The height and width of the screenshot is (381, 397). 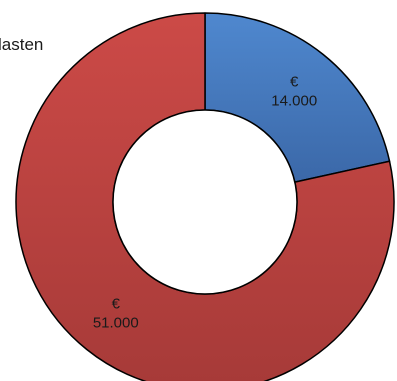 What do you see at coordinates (294, 91) in the screenshot?
I see `data-label-1: €14.000` at bounding box center [294, 91].